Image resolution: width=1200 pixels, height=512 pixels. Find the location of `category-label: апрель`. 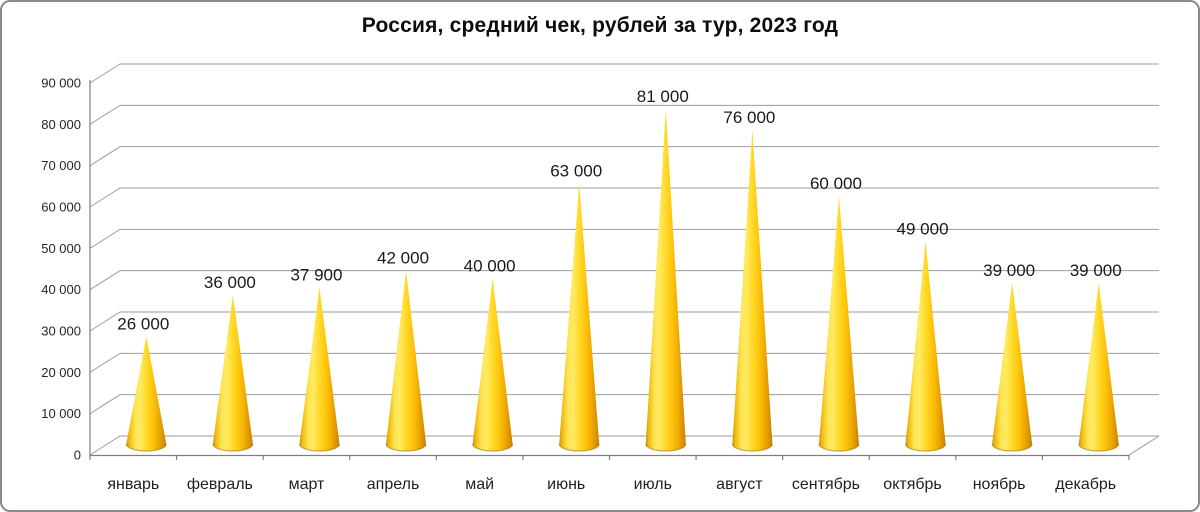

category-label: апрель is located at coordinates (393, 484).